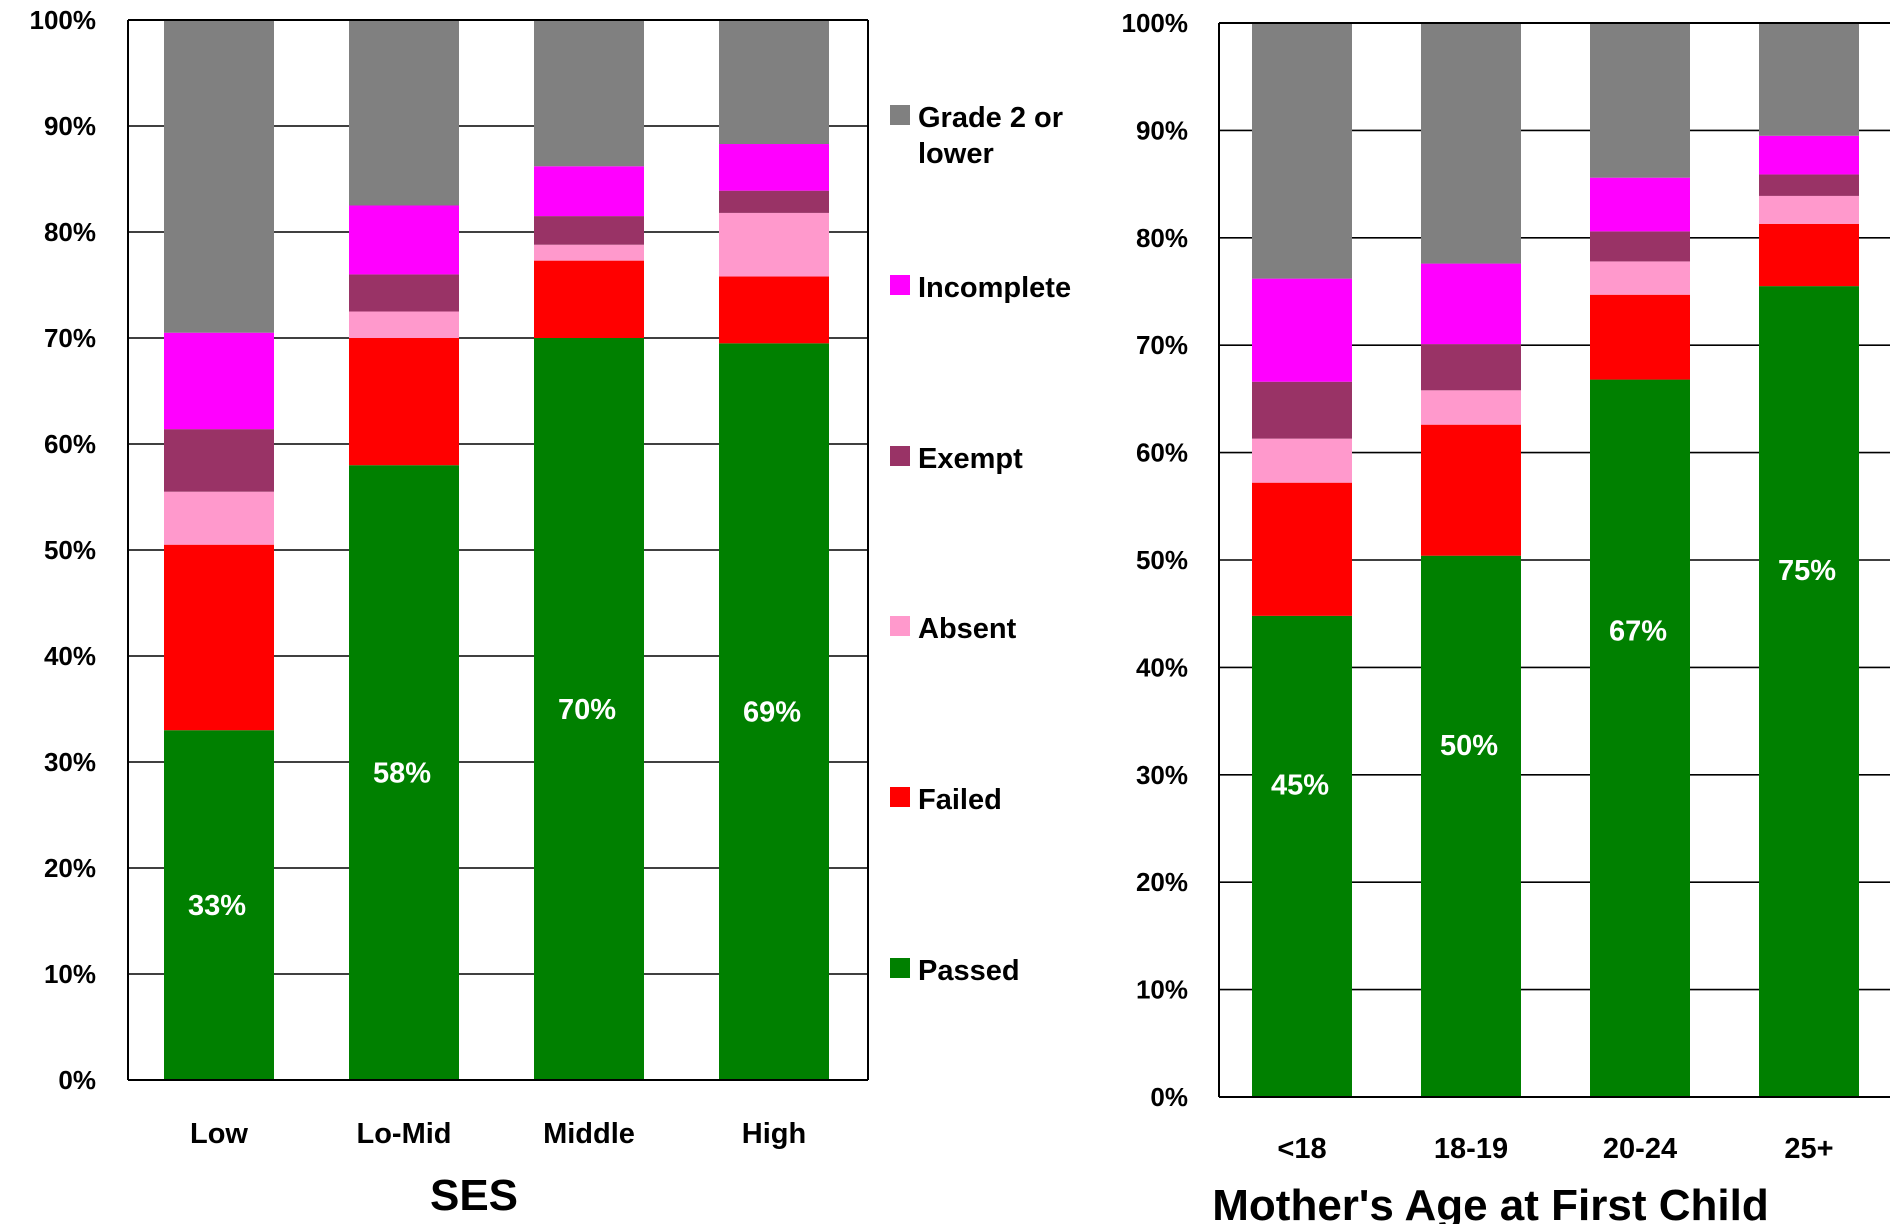 The width and height of the screenshot is (1890, 1224). What do you see at coordinates (1300, 785) in the screenshot?
I see `data-label: 45%` at bounding box center [1300, 785].